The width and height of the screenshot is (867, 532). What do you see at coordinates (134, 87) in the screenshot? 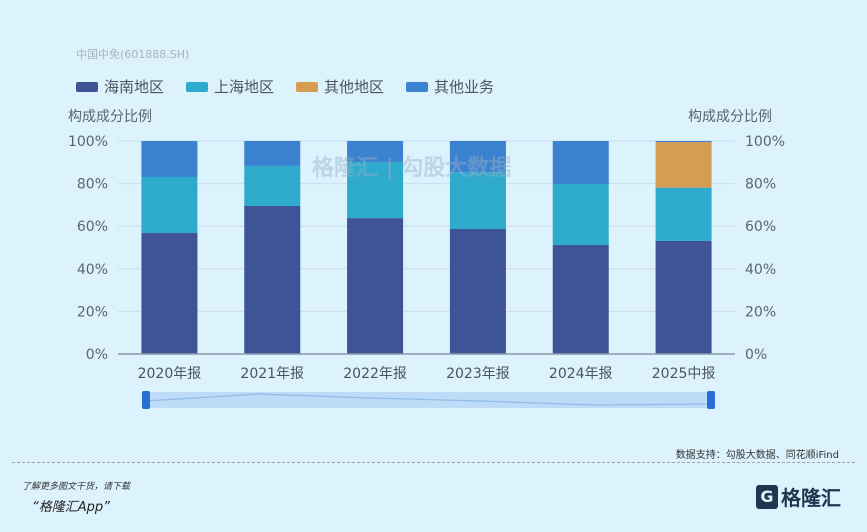
I see `legend-label: 海南地区` at bounding box center [134, 87].